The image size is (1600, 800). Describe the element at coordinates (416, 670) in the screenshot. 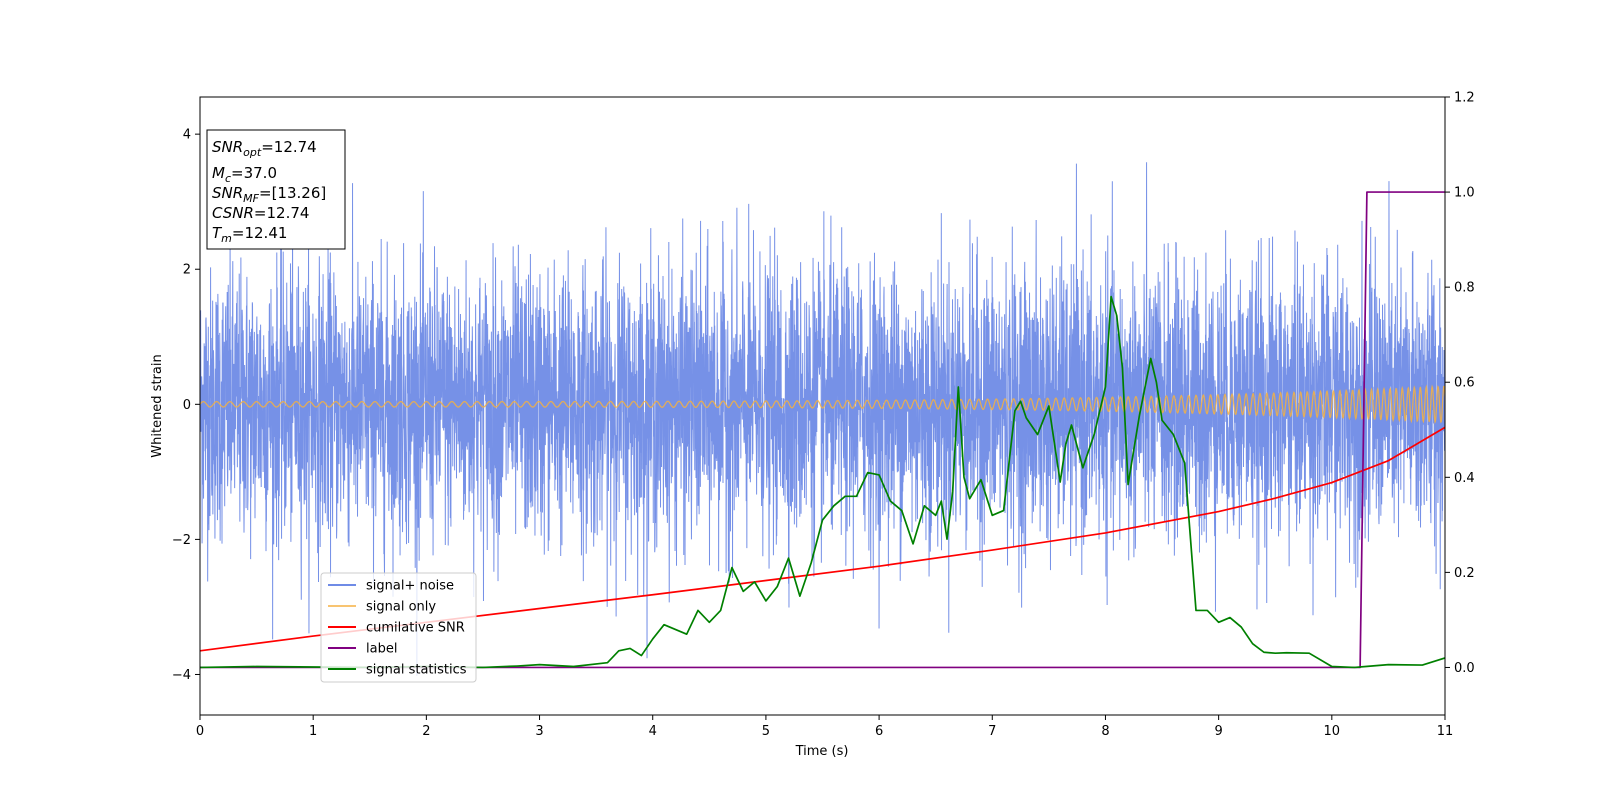

I see `legend-label: signal statistics` at that location.